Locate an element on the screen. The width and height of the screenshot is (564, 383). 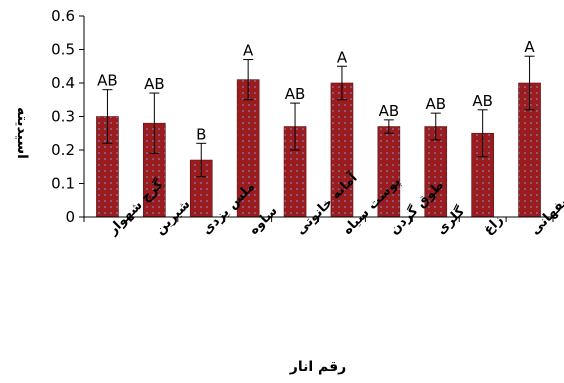
significance-label: B is located at coordinates (201, 134).